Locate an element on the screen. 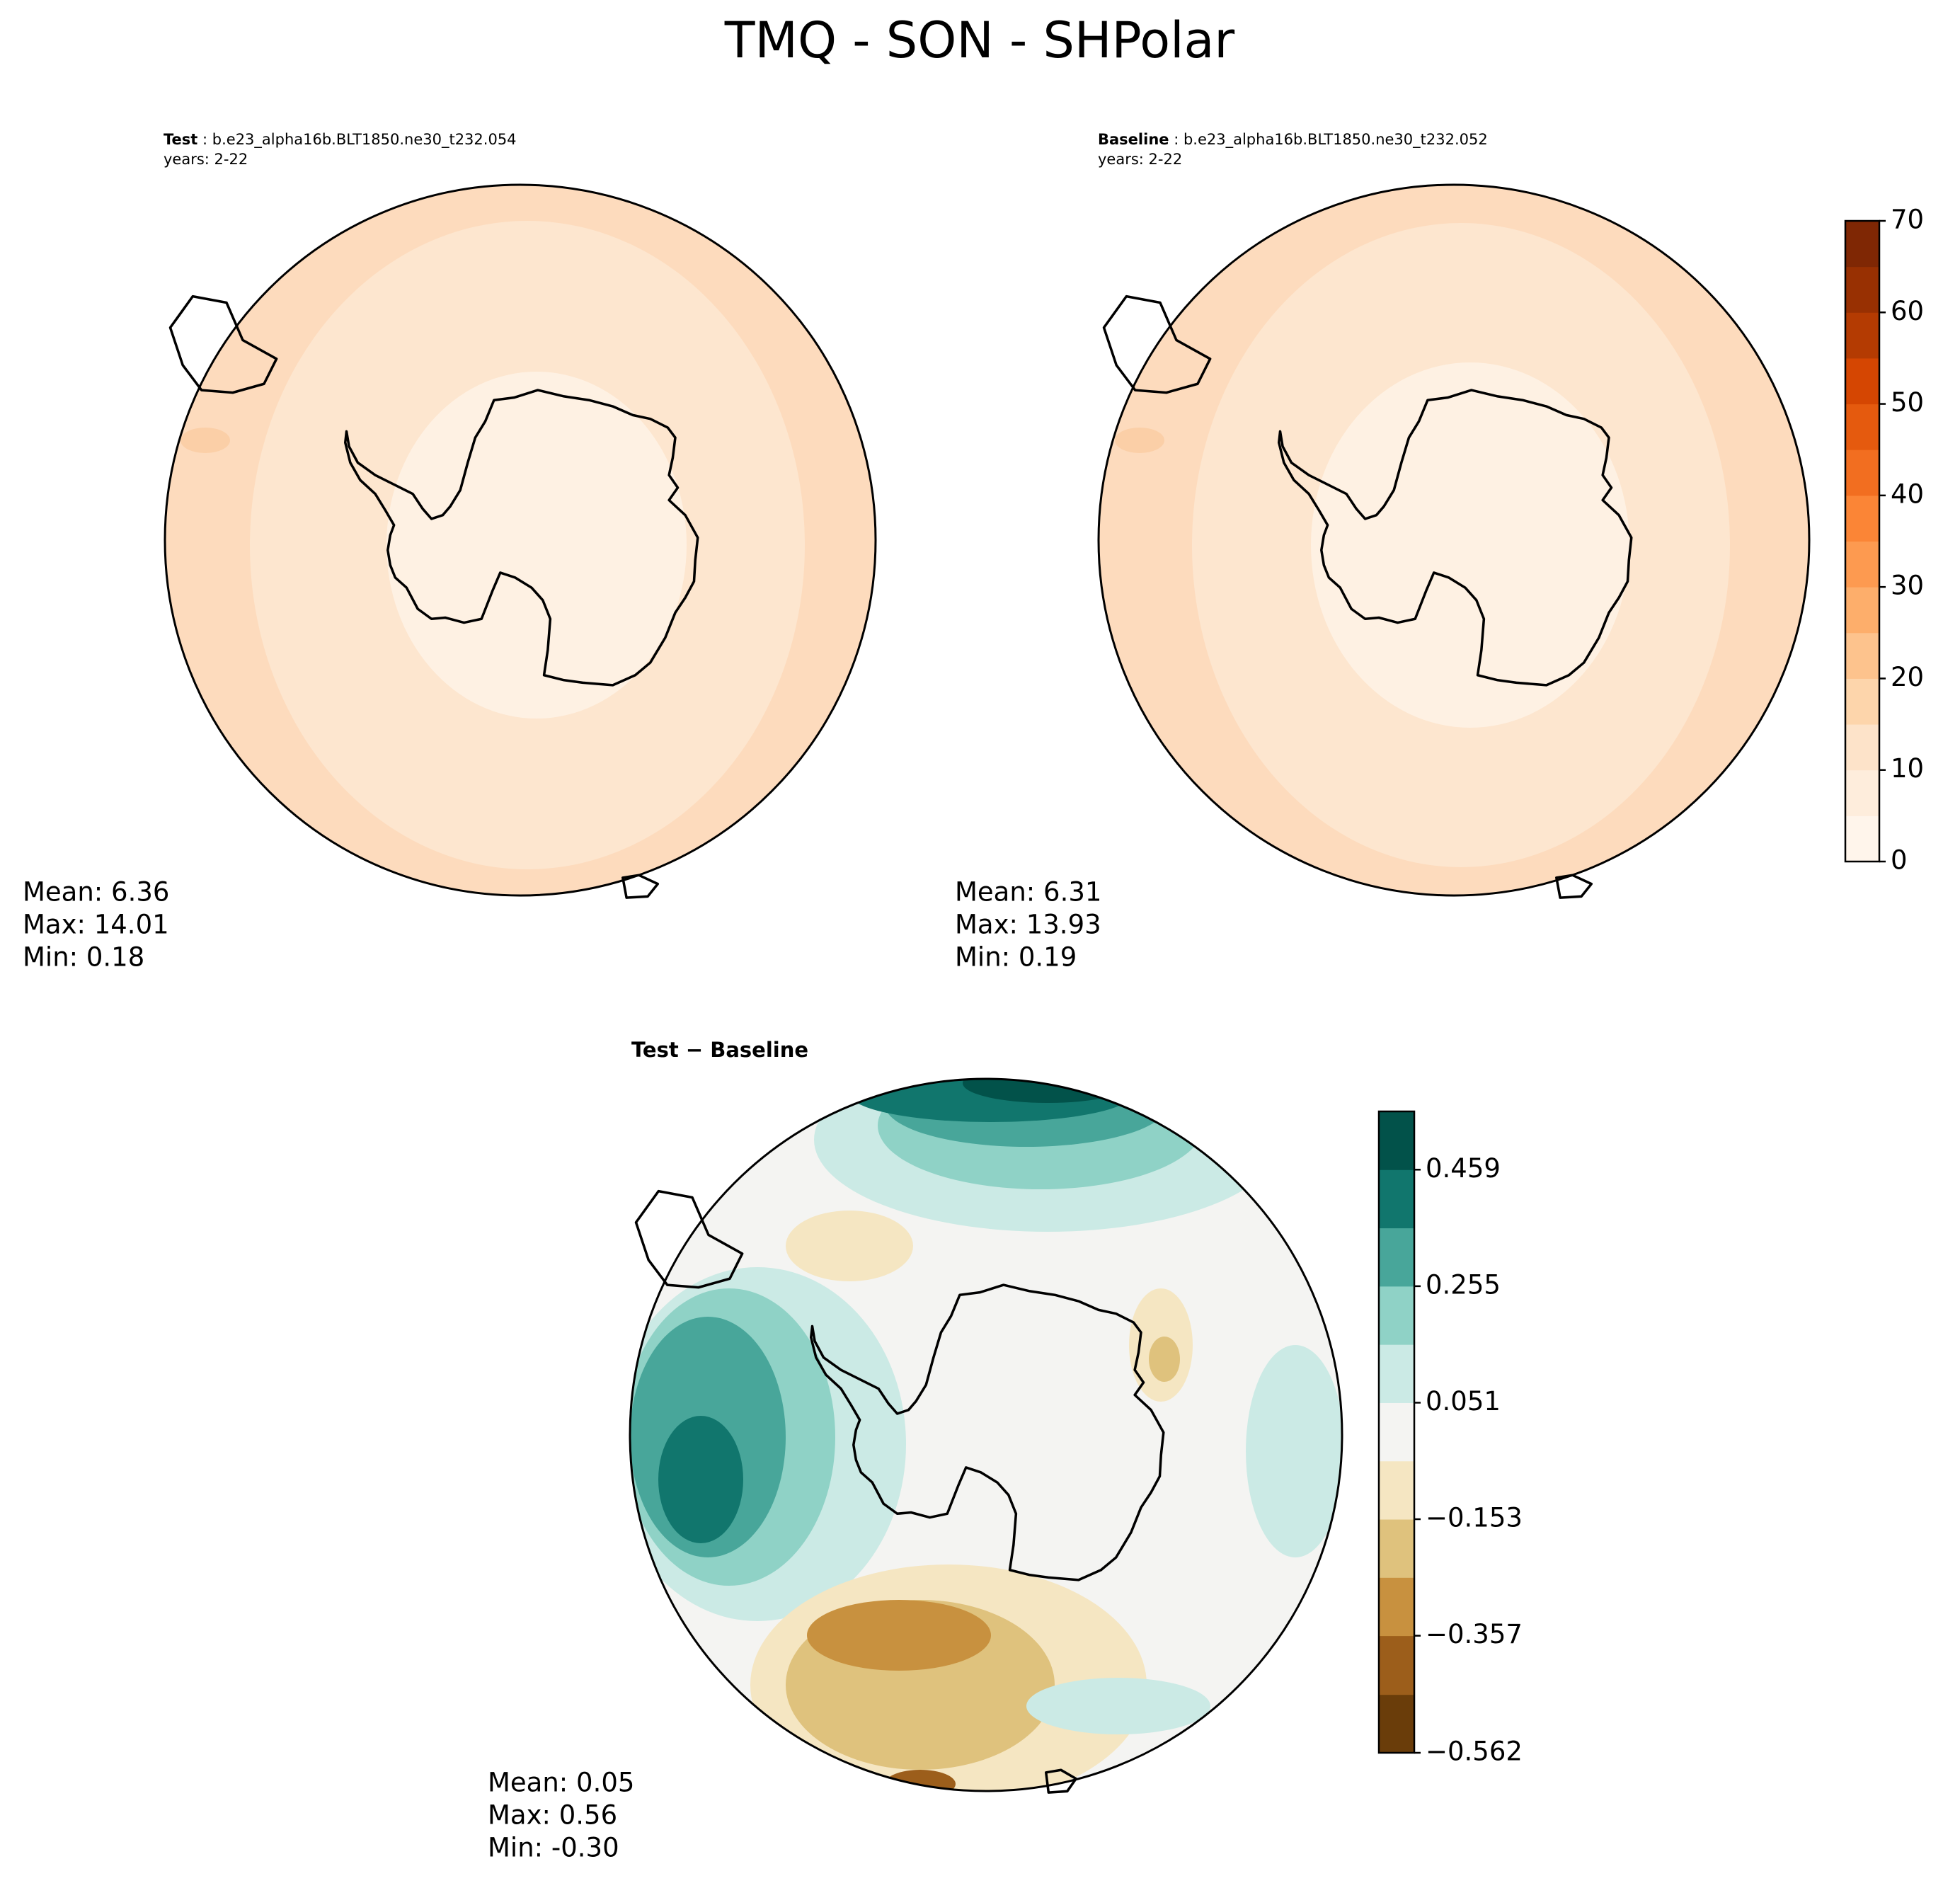 This screenshot has height=1888, width=1960. colorbar-tick-label: 30 is located at coordinates (1907, 586).